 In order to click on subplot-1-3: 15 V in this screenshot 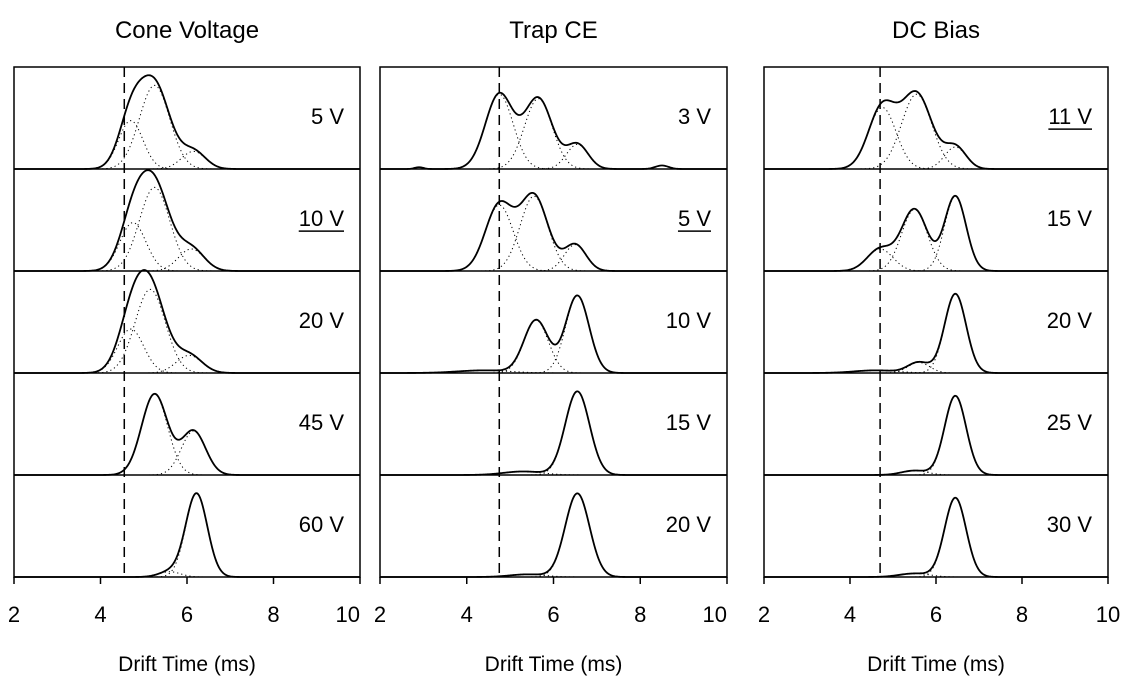, I will do `click(553, 433)`.